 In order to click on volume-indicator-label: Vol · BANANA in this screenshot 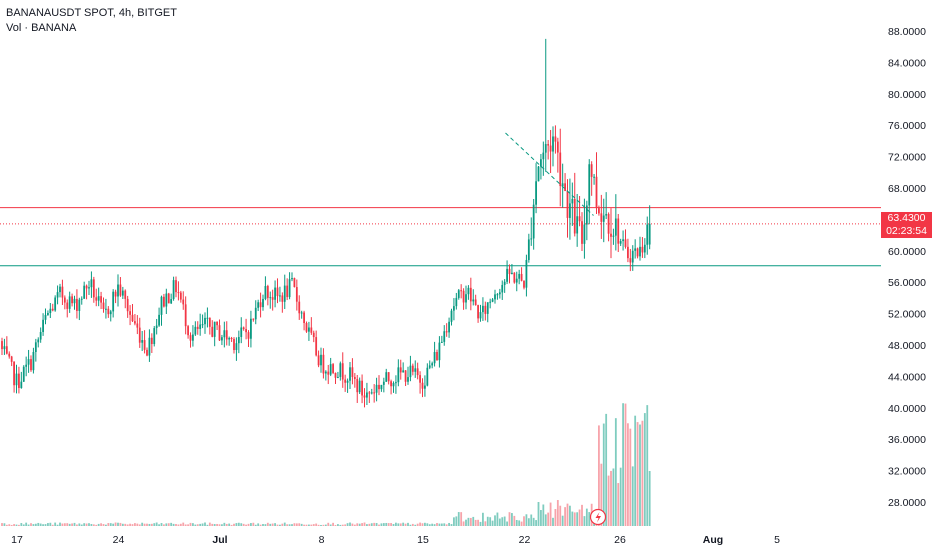, I will do `click(41, 28)`.